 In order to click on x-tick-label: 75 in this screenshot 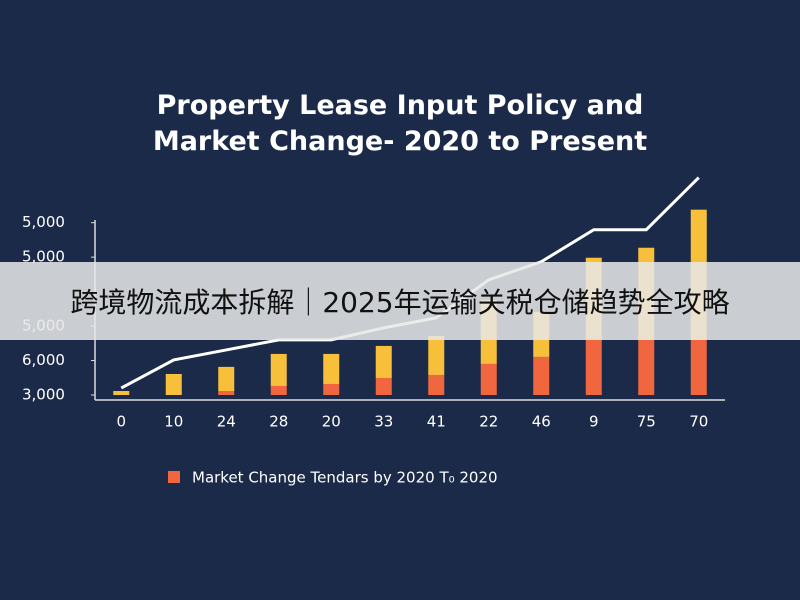, I will do `click(646, 422)`.